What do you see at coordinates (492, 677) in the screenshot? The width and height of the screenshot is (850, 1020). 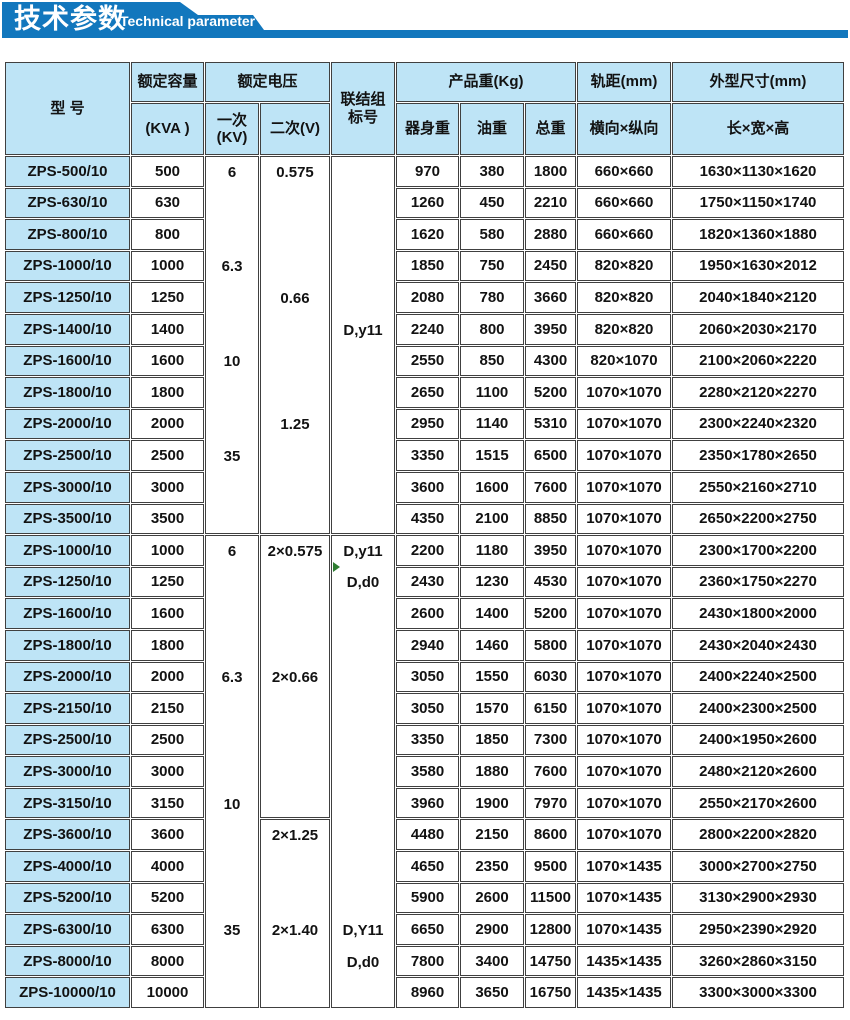 I see `oil-weight-cell: 1550` at bounding box center [492, 677].